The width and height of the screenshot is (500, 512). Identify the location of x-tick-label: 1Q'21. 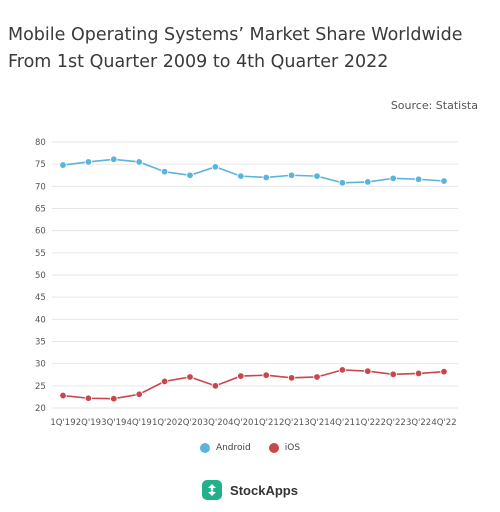
(266, 423).